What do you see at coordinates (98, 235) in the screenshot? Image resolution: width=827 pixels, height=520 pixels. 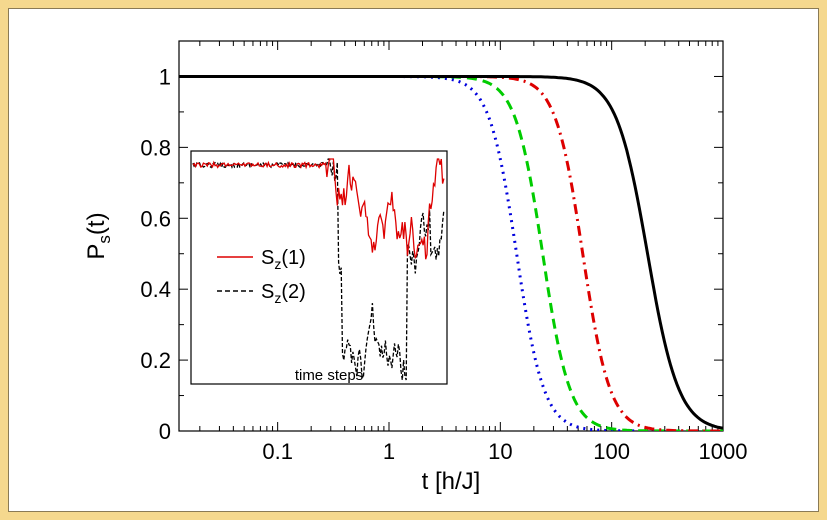 I see `y-axis-label: Ps(t)` at bounding box center [98, 235].